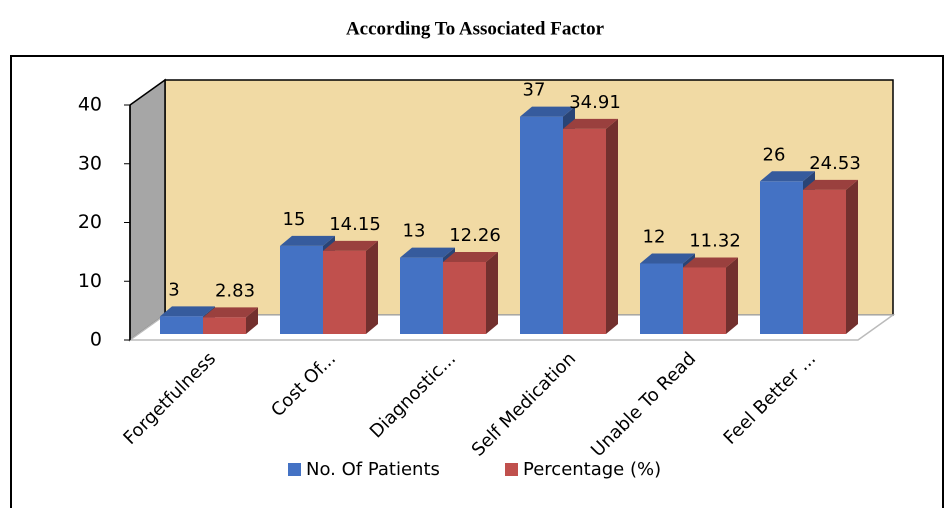  What do you see at coordinates (475, 28) in the screenshot?
I see `chart-title: According To Associated Factor` at bounding box center [475, 28].